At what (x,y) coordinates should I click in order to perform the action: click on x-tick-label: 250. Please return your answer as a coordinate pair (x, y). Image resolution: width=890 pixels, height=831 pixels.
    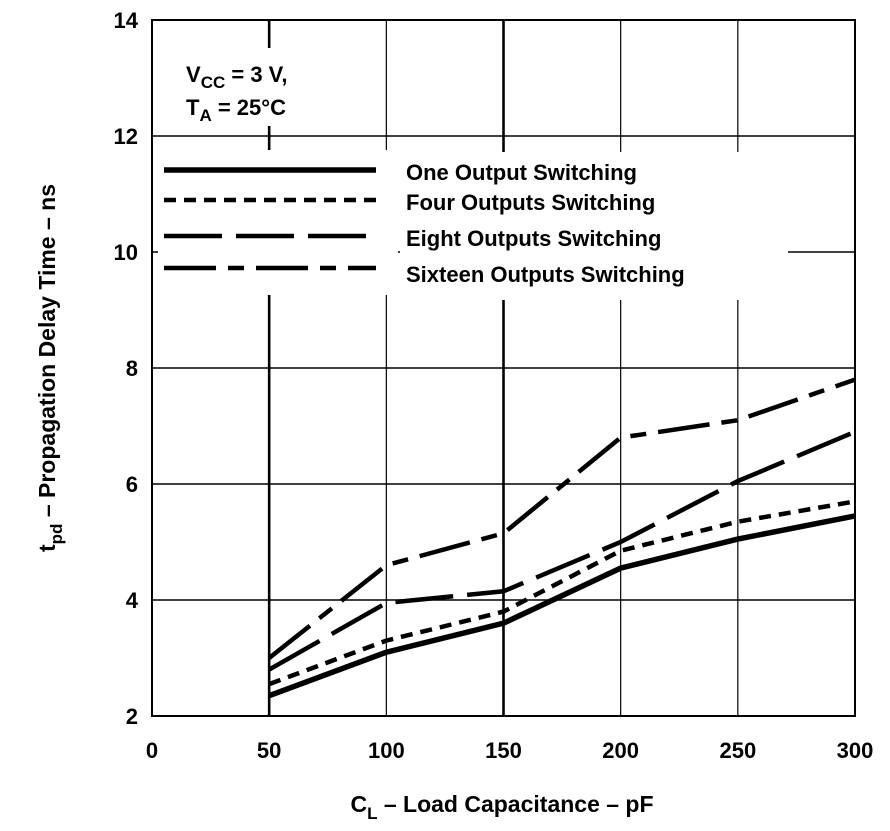
    Looking at the image, I should click on (737, 750).